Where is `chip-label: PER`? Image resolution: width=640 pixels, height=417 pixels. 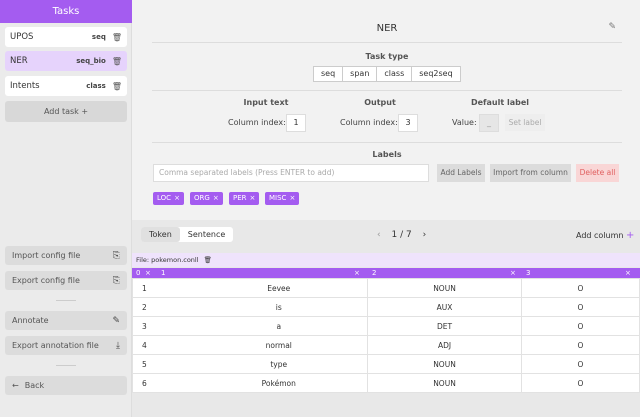 chip-label: PER is located at coordinates (240, 198).